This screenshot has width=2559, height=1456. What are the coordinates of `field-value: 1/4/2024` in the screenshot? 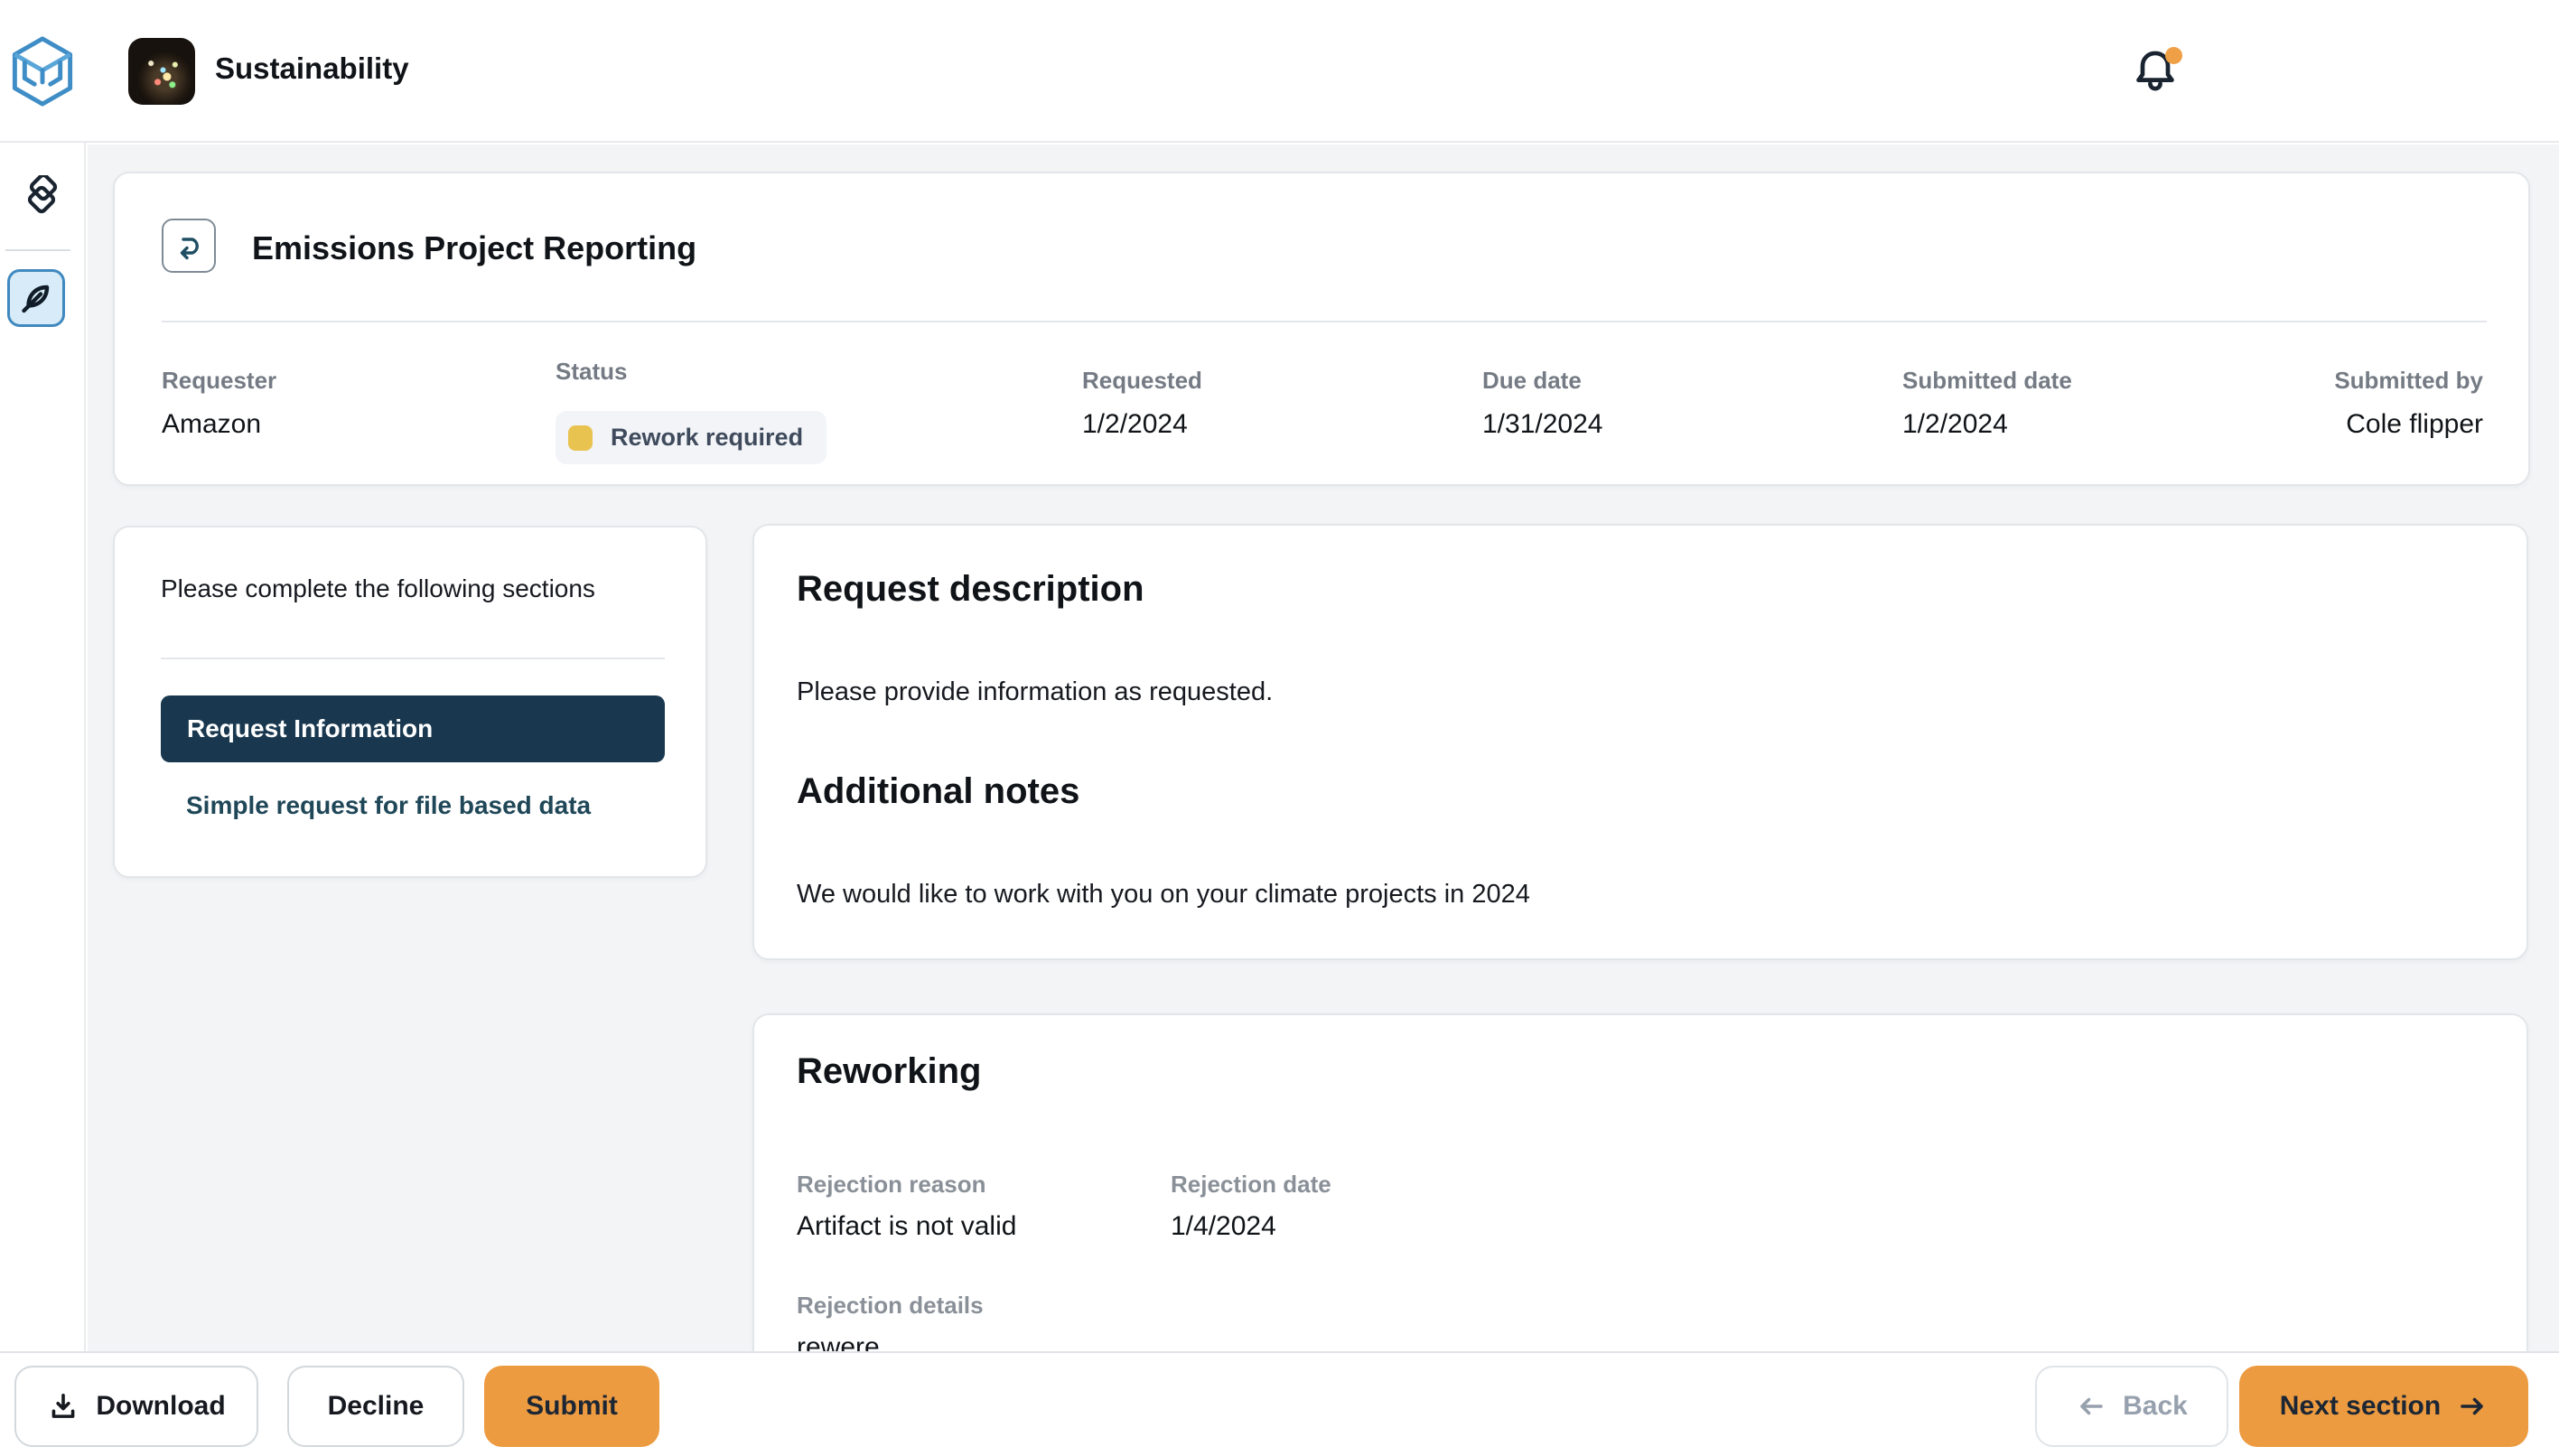 It's located at (1223, 1226).